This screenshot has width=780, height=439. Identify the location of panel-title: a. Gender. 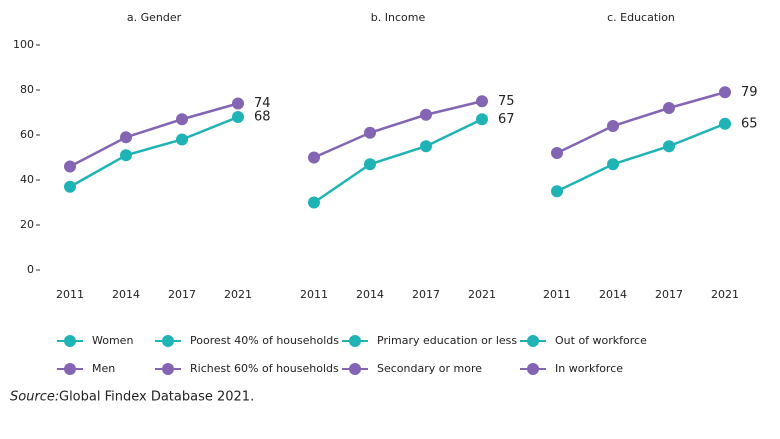
(154, 17).